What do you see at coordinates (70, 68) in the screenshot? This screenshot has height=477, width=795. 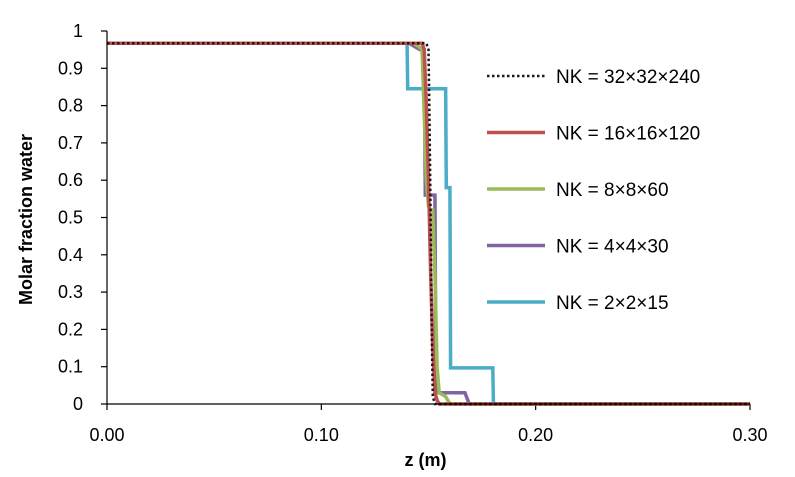 I see `y-tick-label: 0.9` at bounding box center [70, 68].